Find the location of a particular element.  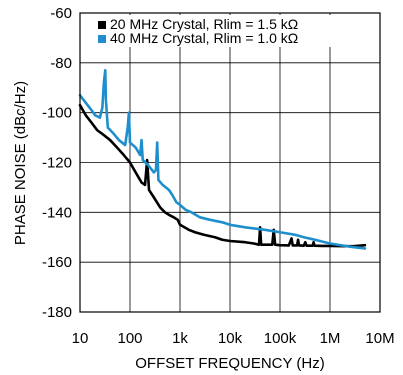

y-tick-label: -60 is located at coordinates (61, 13).